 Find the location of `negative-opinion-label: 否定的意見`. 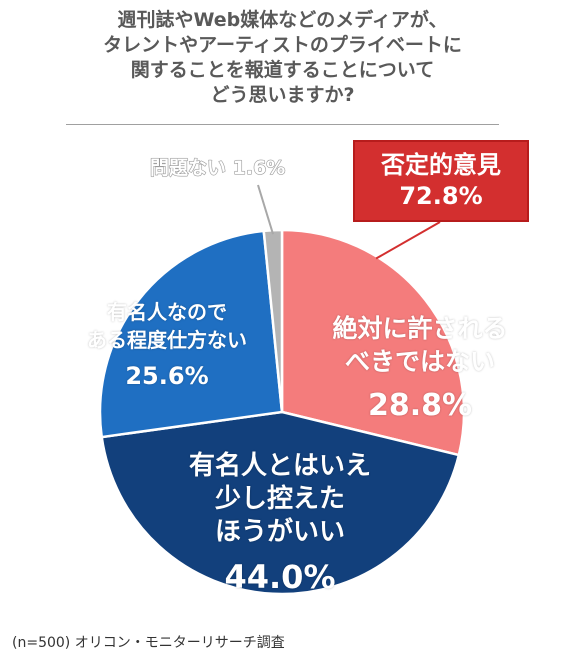

negative-opinion-label: 否定的意見 is located at coordinates (441, 165).